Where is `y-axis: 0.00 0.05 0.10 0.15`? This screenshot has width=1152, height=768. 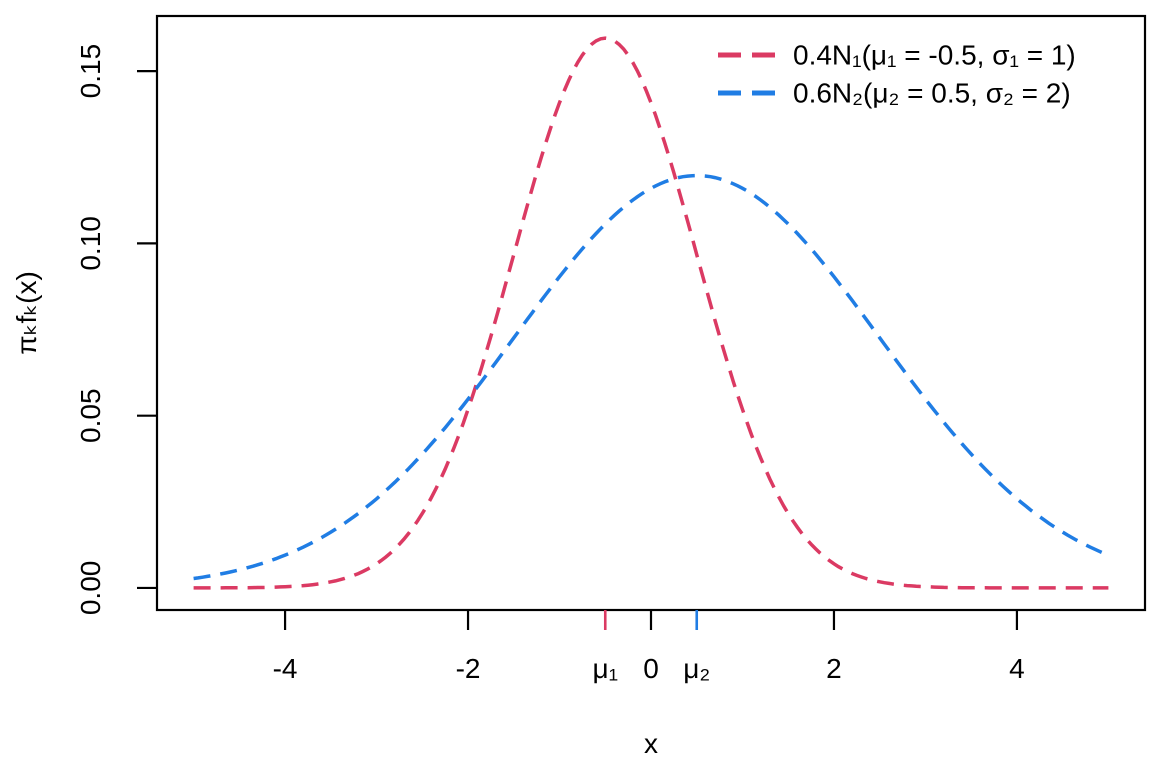
y-axis: 0.00 0.05 0.10 0.15 is located at coordinates (116, 329).